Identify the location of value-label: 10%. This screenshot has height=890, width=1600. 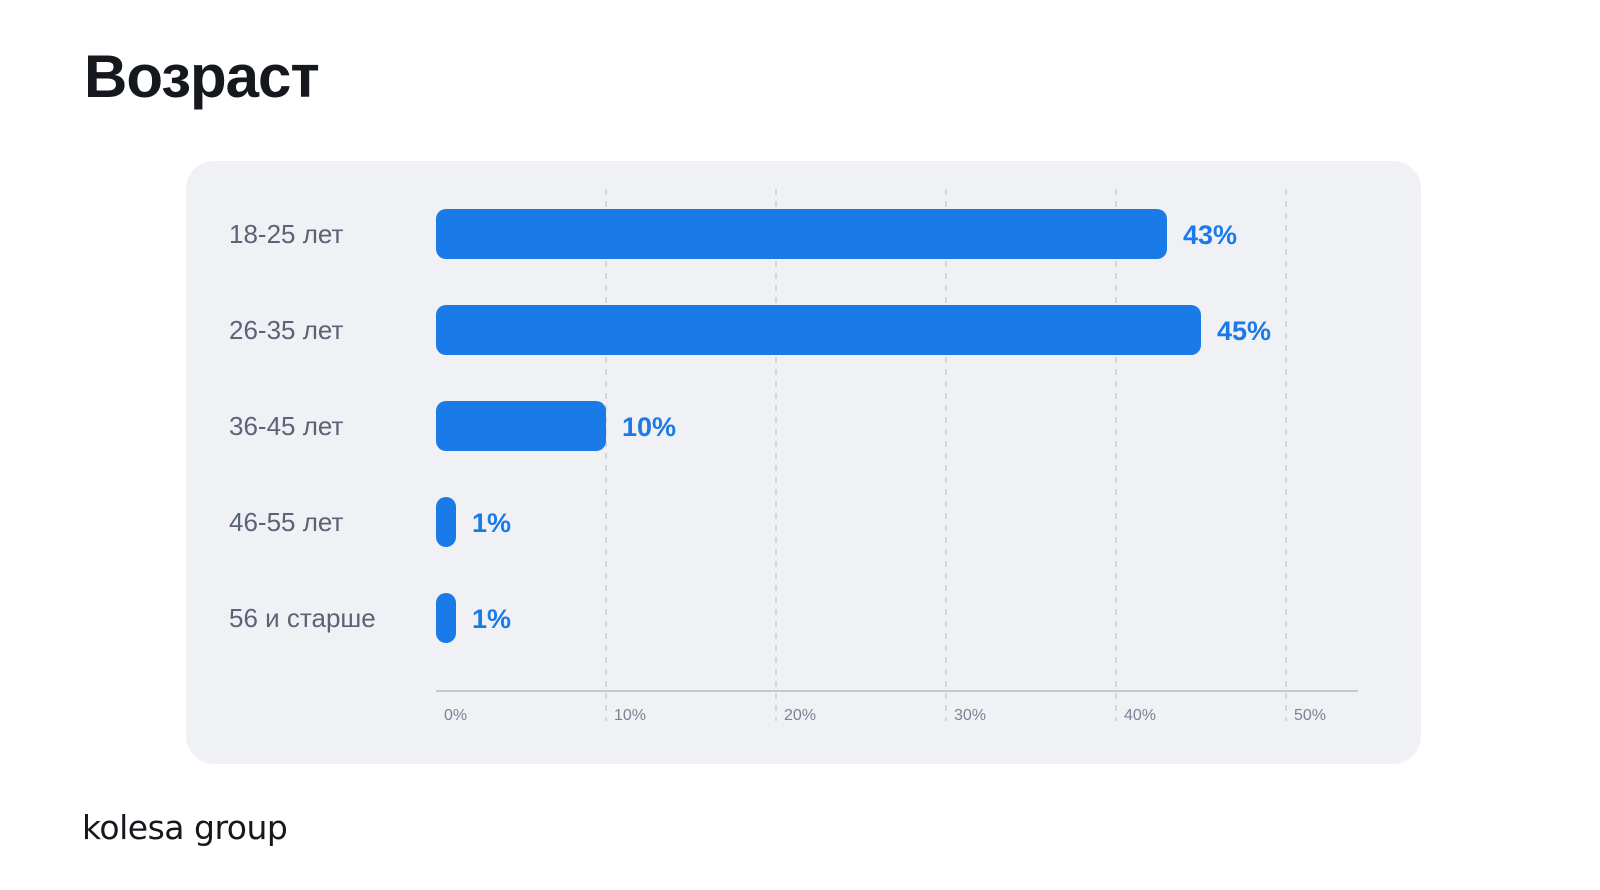
(649, 427).